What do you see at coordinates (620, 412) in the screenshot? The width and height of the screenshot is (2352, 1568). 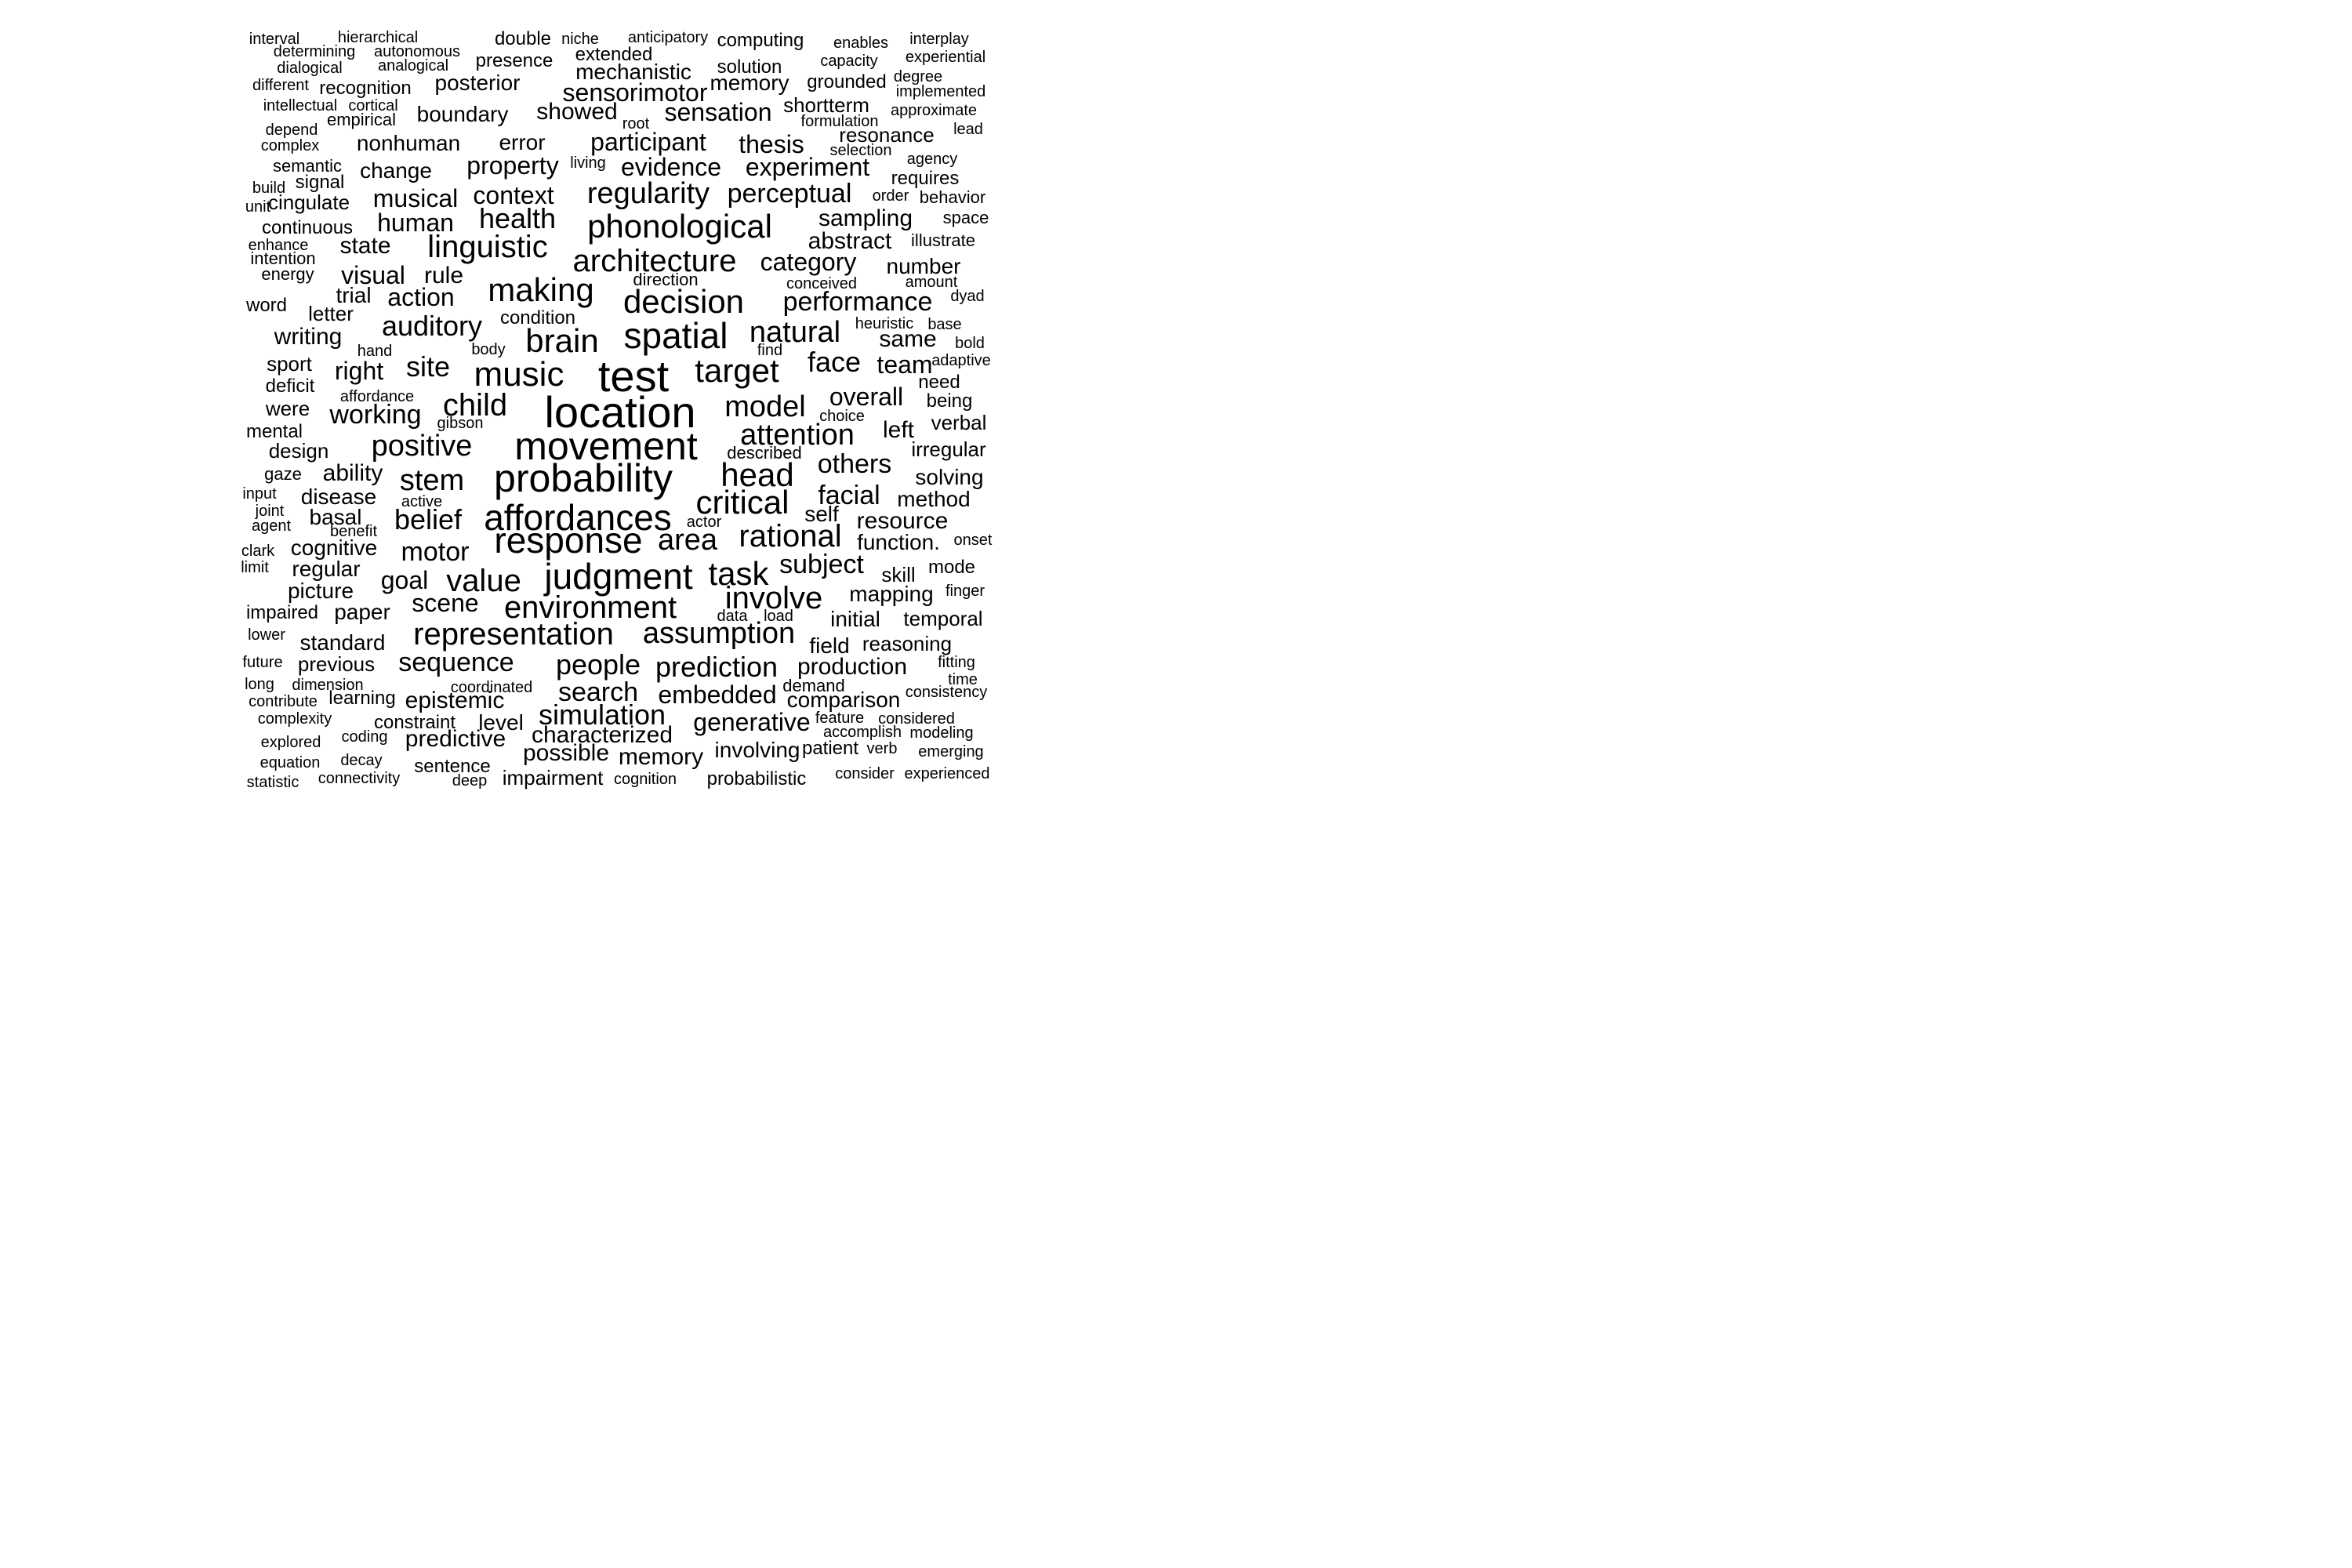 I see `word-location: location` at bounding box center [620, 412].